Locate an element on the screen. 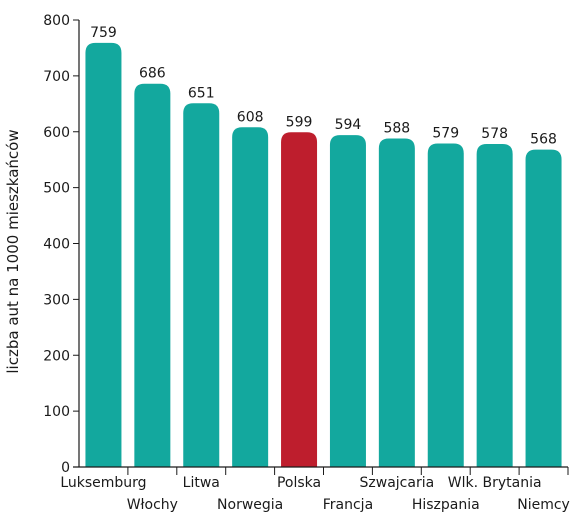  data-label: 579 is located at coordinates (445, 133).